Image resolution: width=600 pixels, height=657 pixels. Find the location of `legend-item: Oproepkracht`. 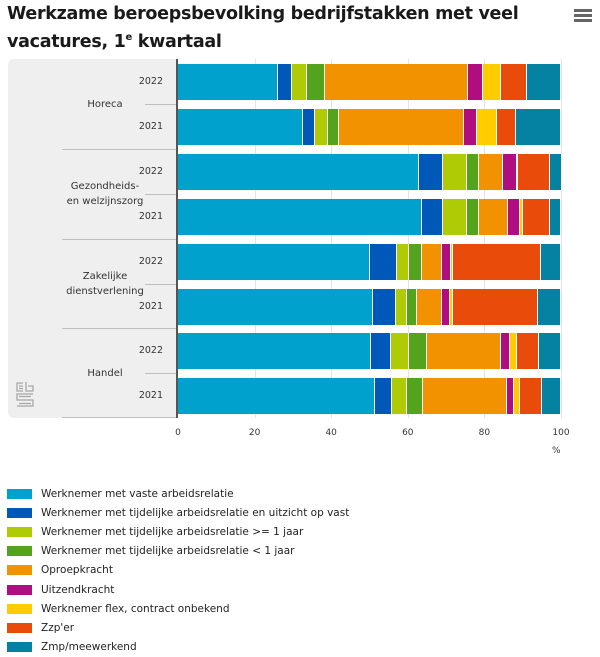

legend-item: Oproepkracht is located at coordinates (178, 570).